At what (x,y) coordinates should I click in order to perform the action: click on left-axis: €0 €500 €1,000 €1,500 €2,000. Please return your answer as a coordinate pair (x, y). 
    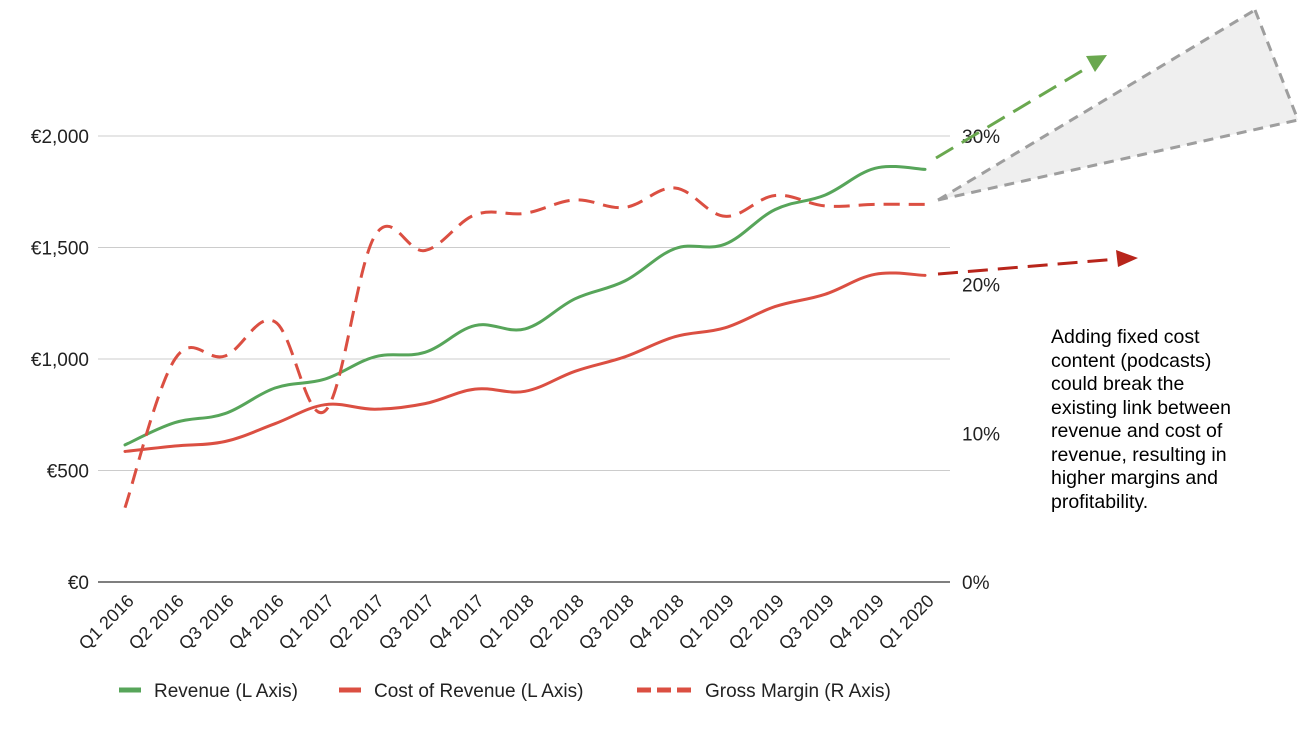
    Looking at the image, I should click on (60, 360).